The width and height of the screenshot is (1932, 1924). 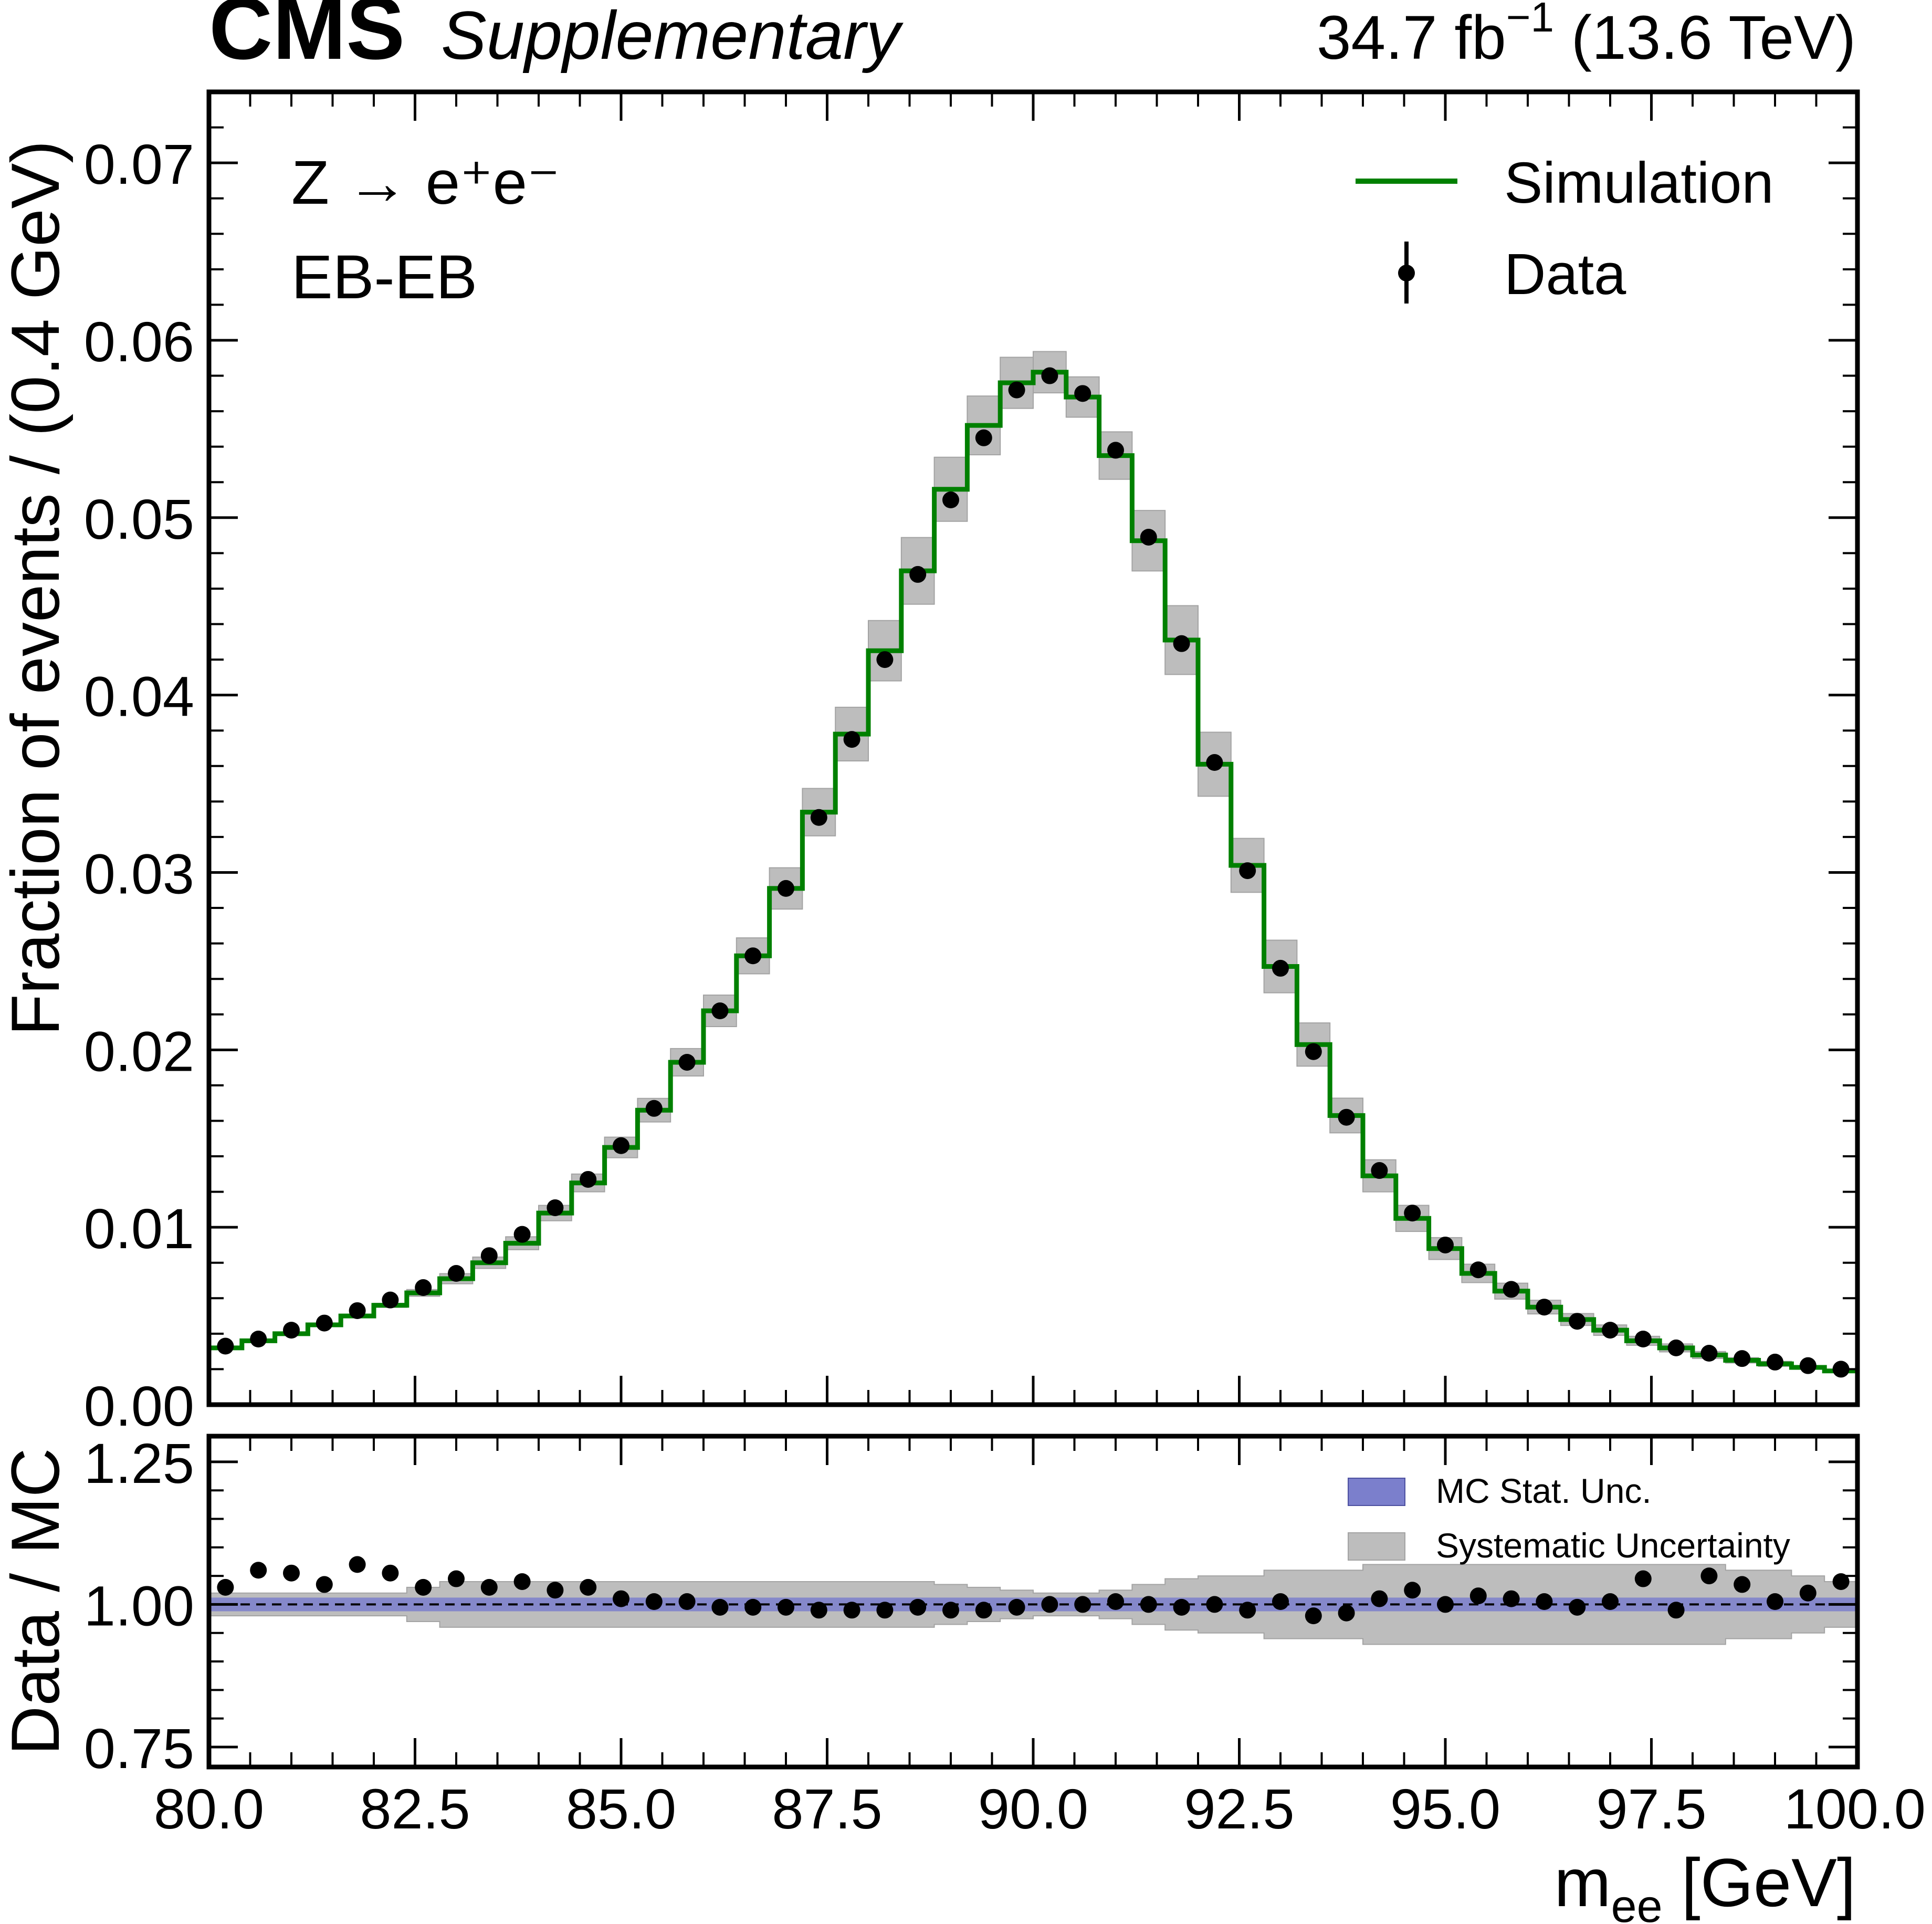 What do you see at coordinates (621, 1809) in the screenshot?
I see `xtick-label: 85.0` at bounding box center [621, 1809].